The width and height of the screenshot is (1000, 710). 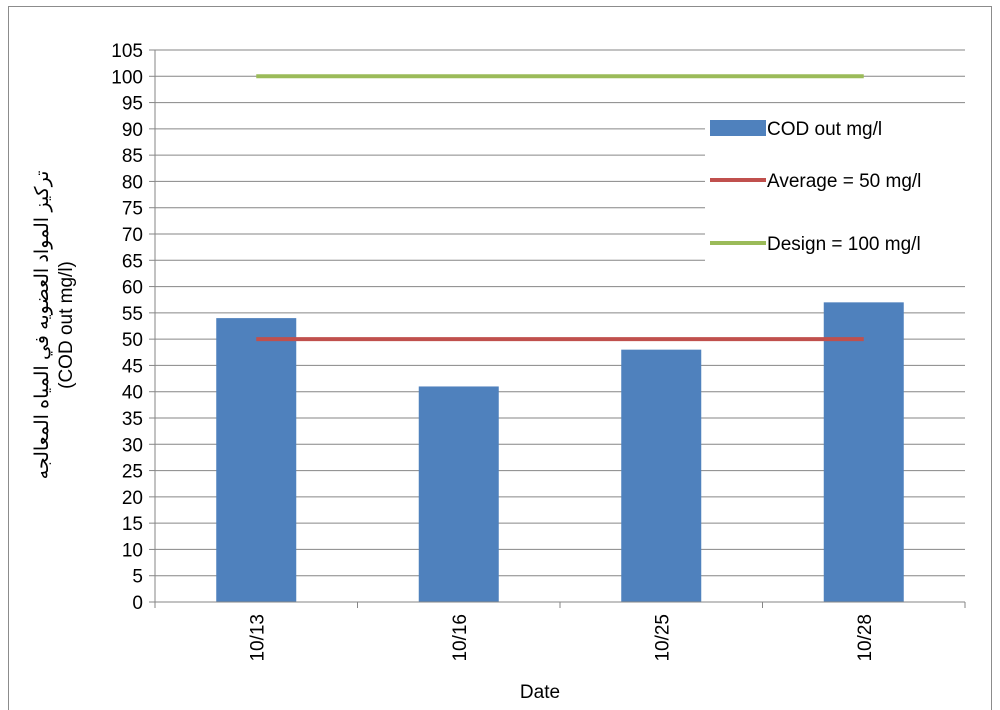 I want to click on y-tick-label: 50, so click(x=132, y=340).